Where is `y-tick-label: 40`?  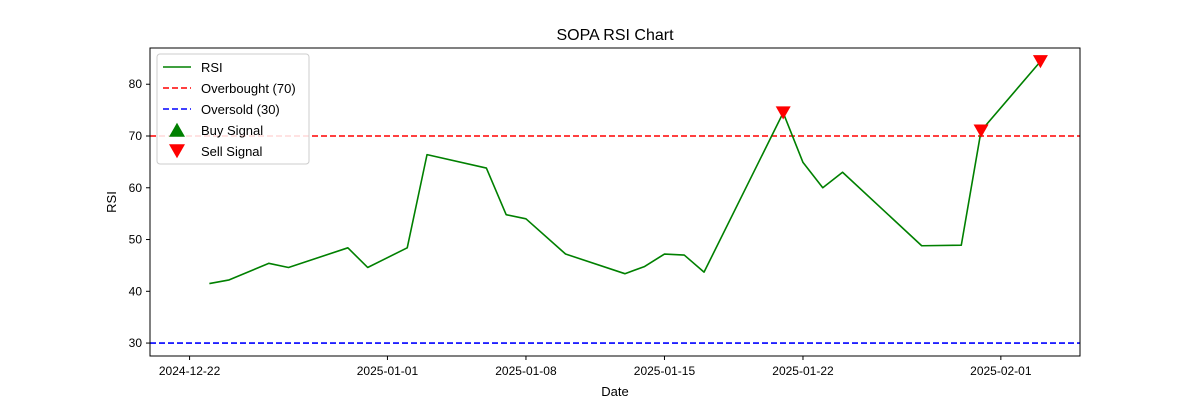 y-tick-label: 40 is located at coordinates (136, 291).